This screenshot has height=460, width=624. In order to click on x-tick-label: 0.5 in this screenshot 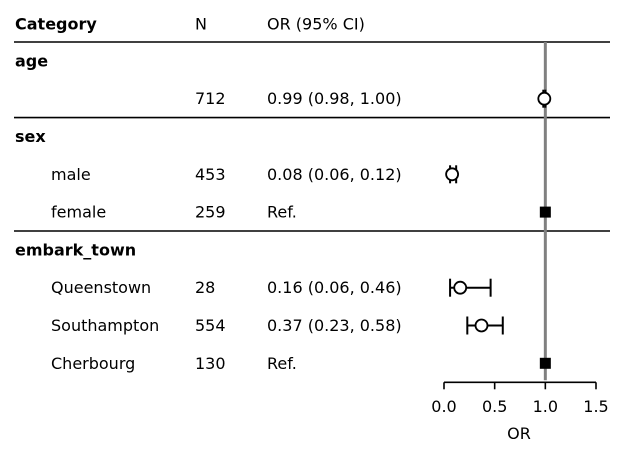, I will do `click(494, 406)`.